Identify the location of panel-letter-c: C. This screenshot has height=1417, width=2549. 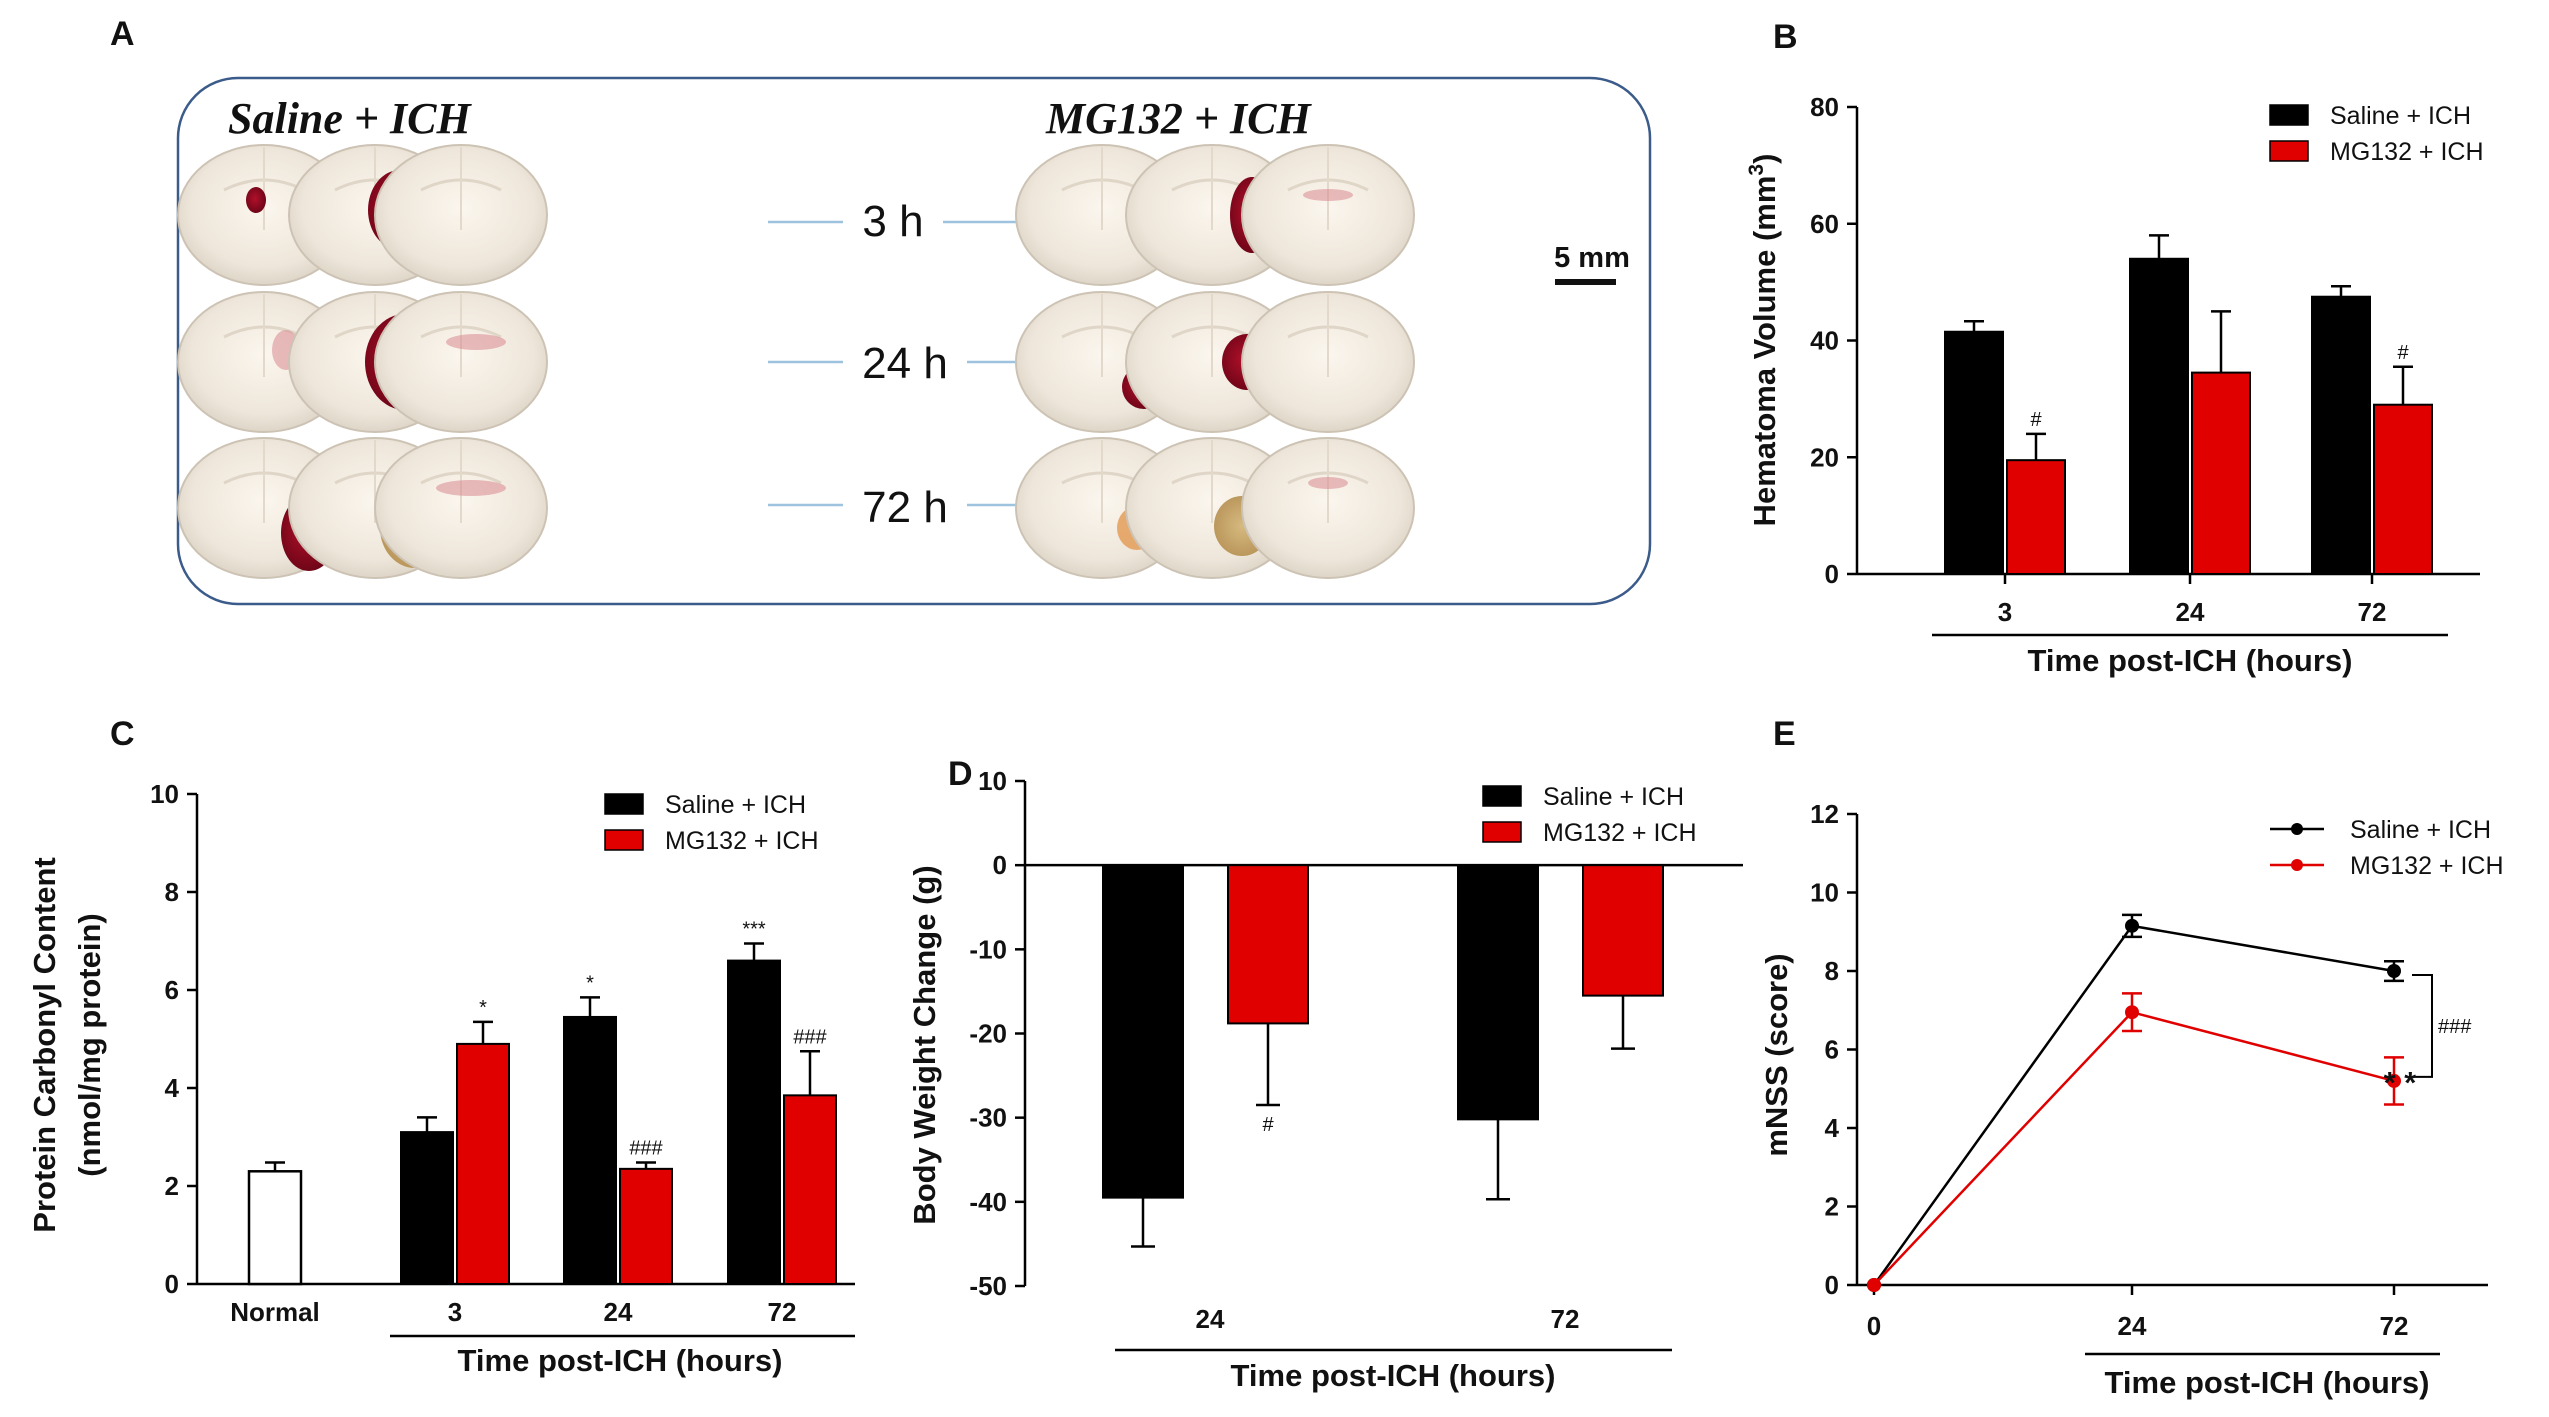
(122, 734).